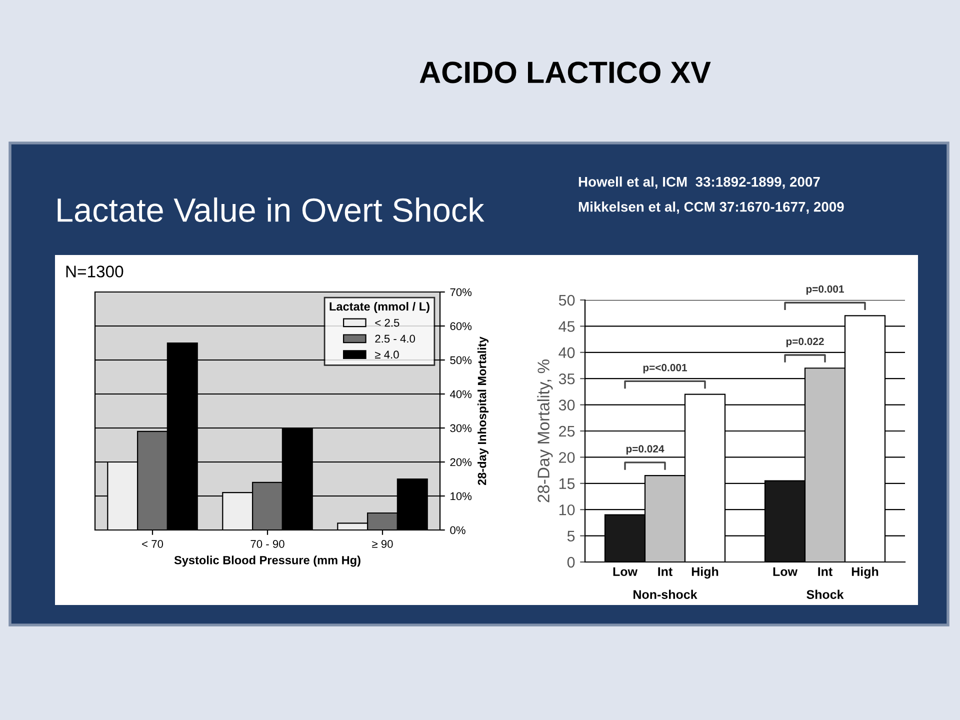 The image size is (960, 720). I want to click on y-tick-label: 45, so click(566, 326).